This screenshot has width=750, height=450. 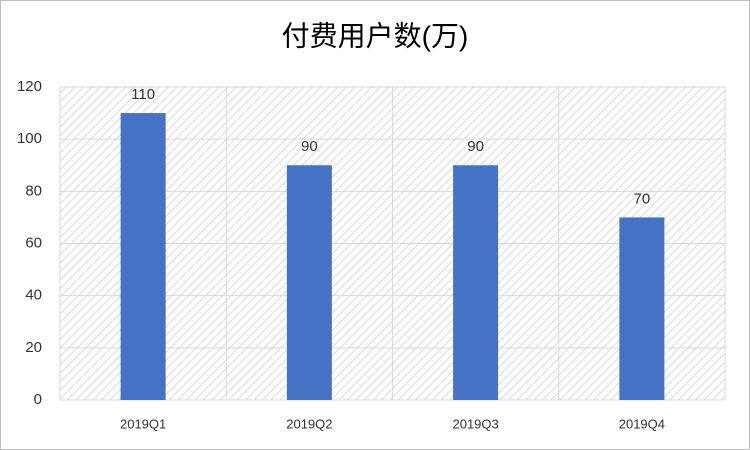 What do you see at coordinates (33, 347) in the screenshot?
I see `y-tick-label: 20` at bounding box center [33, 347].